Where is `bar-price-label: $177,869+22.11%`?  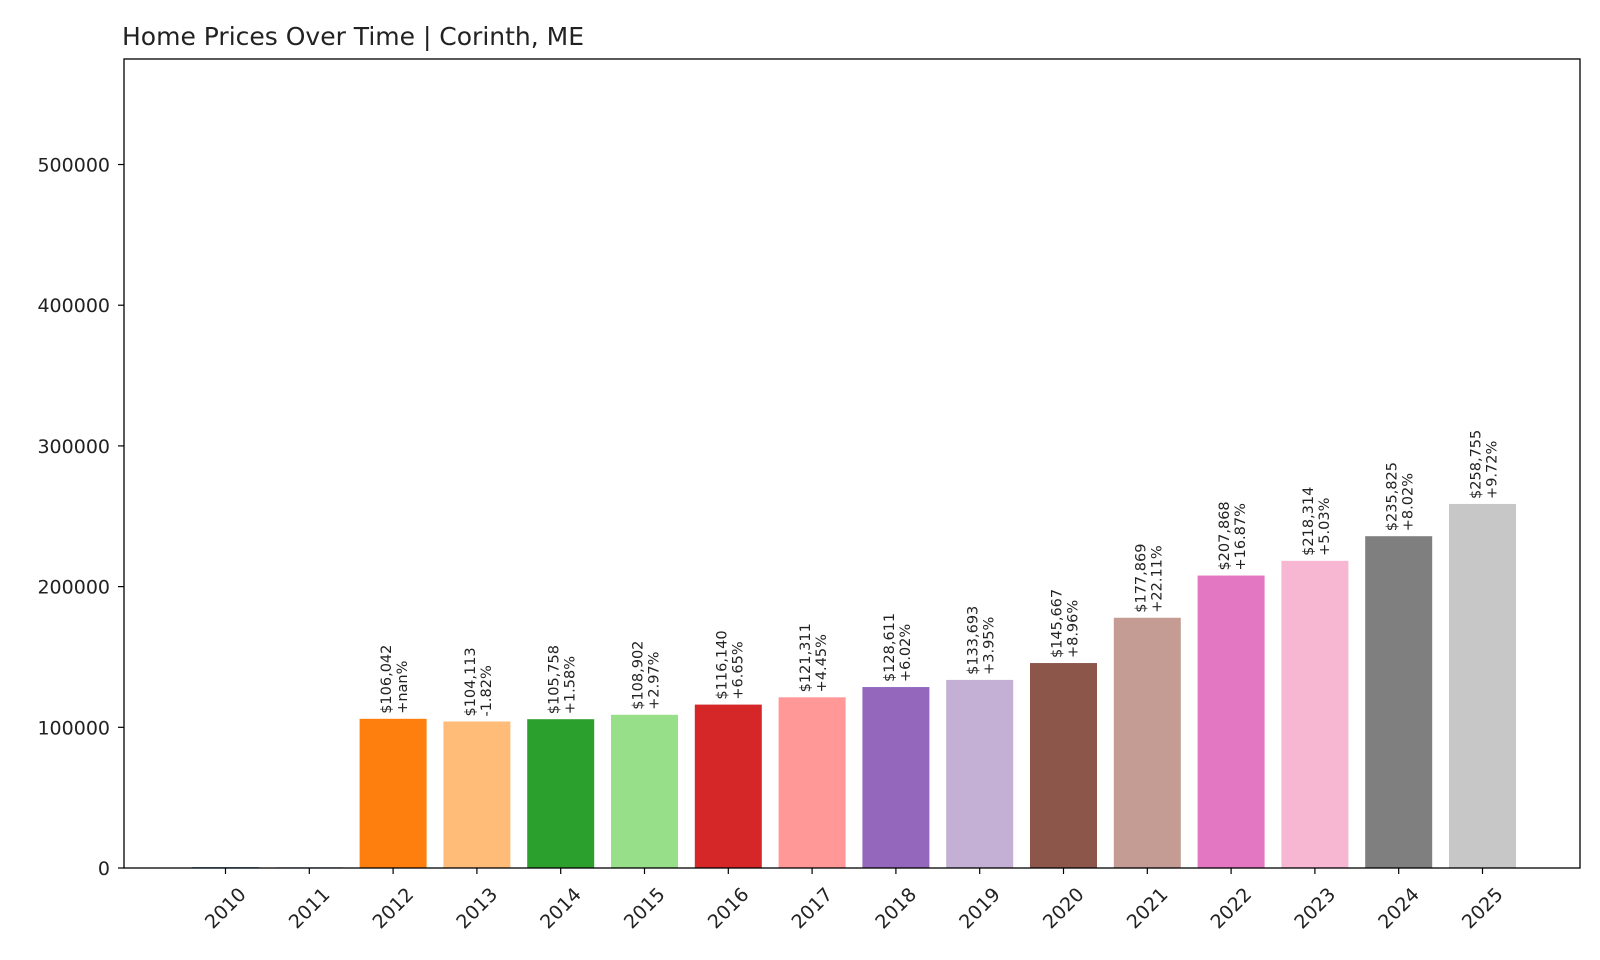
bar-price-label: $177,869+22.11% is located at coordinates (1149, 578).